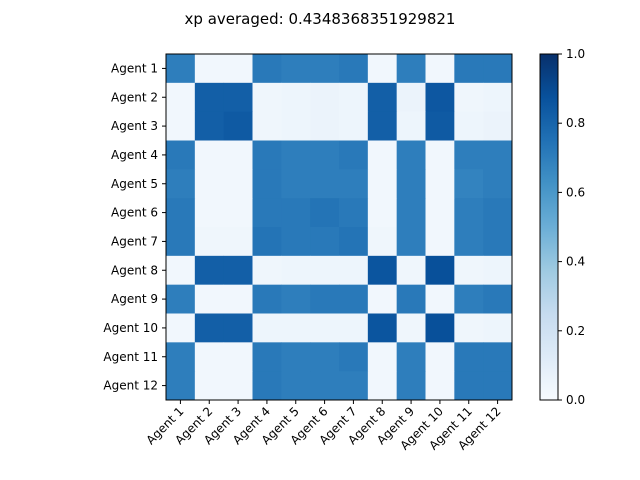 The height and width of the screenshot is (480, 640). What do you see at coordinates (130, 386) in the screenshot?
I see `y-tick-label: Agent 12` at bounding box center [130, 386].